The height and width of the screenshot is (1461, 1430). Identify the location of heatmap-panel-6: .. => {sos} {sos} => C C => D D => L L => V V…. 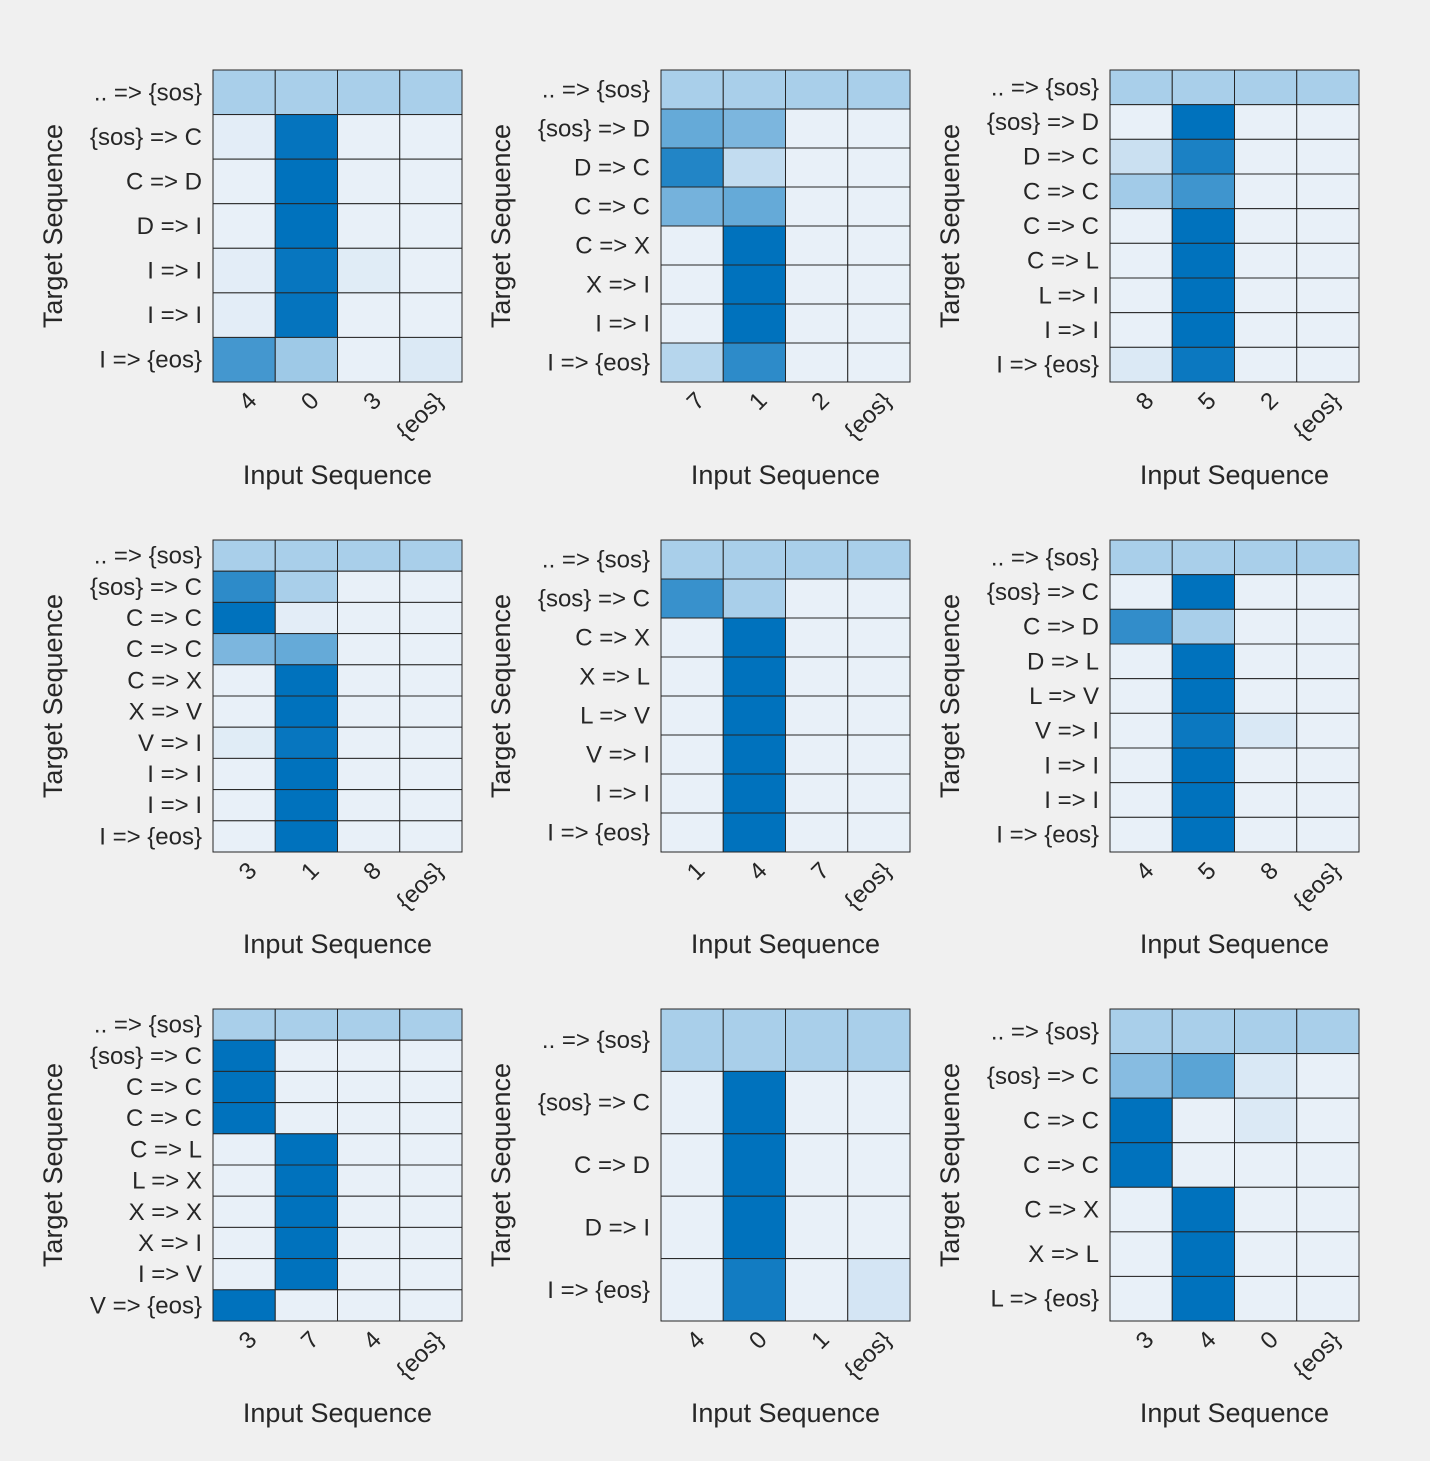
(1147, 749).